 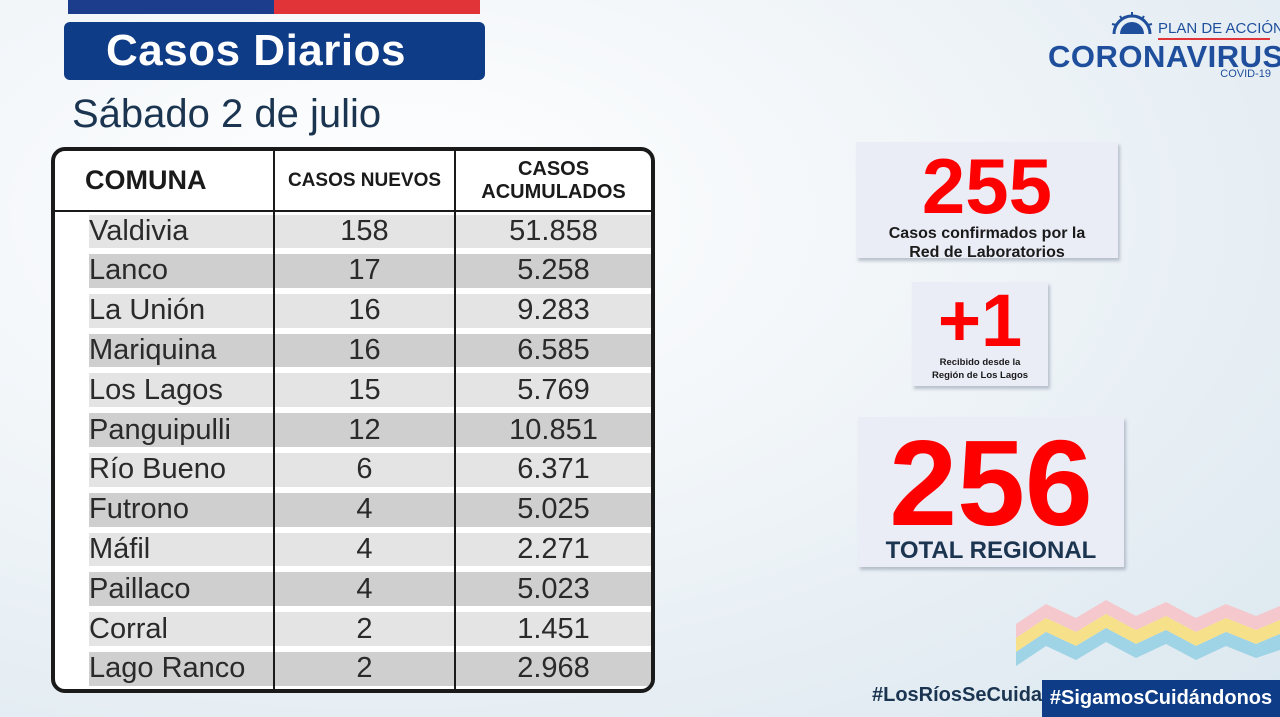 What do you see at coordinates (377, 7) in the screenshot?
I see `top-bar-red` at bounding box center [377, 7].